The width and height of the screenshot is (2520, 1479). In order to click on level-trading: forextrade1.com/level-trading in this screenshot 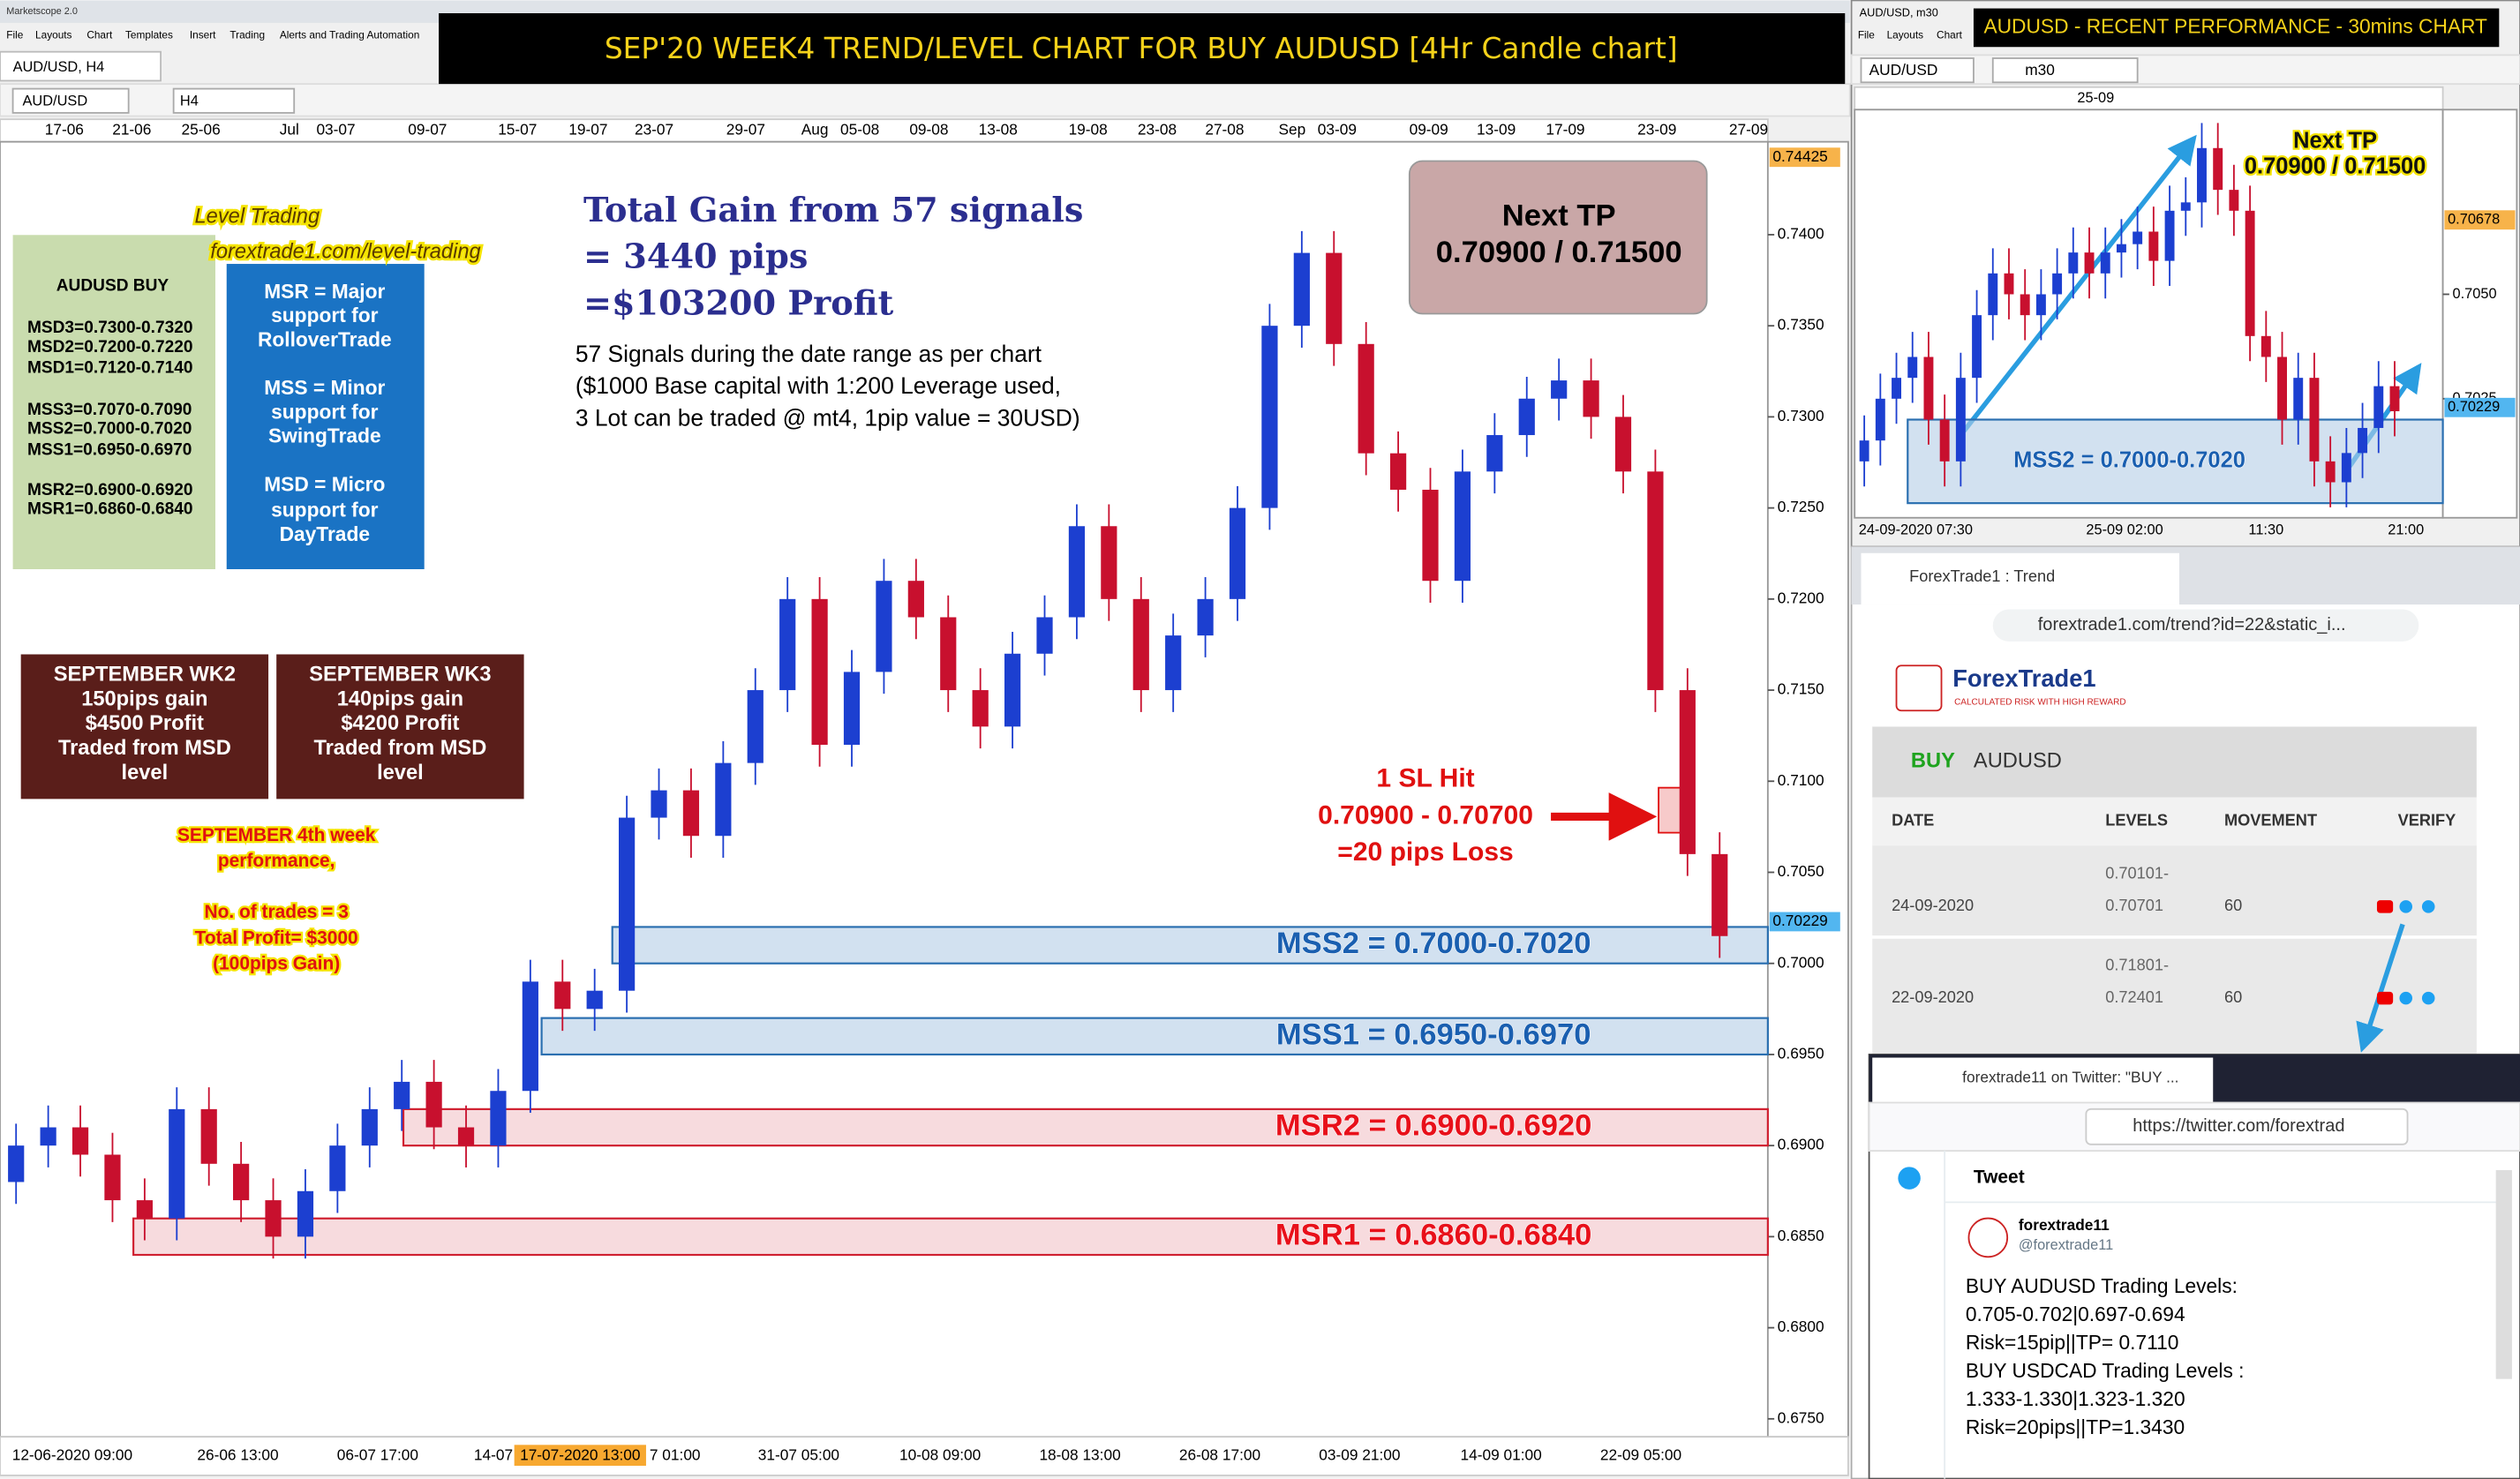, I will do `click(345, 253)`.